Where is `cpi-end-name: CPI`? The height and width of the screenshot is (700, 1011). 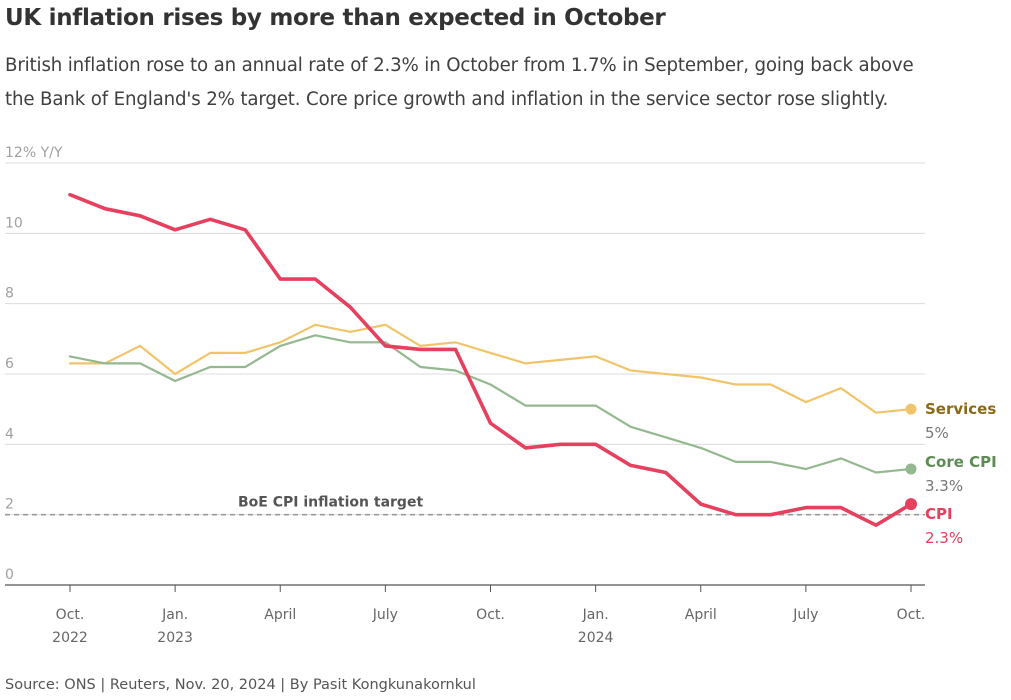
cpi-end-name: CPI is located at coordinates (939, 514).